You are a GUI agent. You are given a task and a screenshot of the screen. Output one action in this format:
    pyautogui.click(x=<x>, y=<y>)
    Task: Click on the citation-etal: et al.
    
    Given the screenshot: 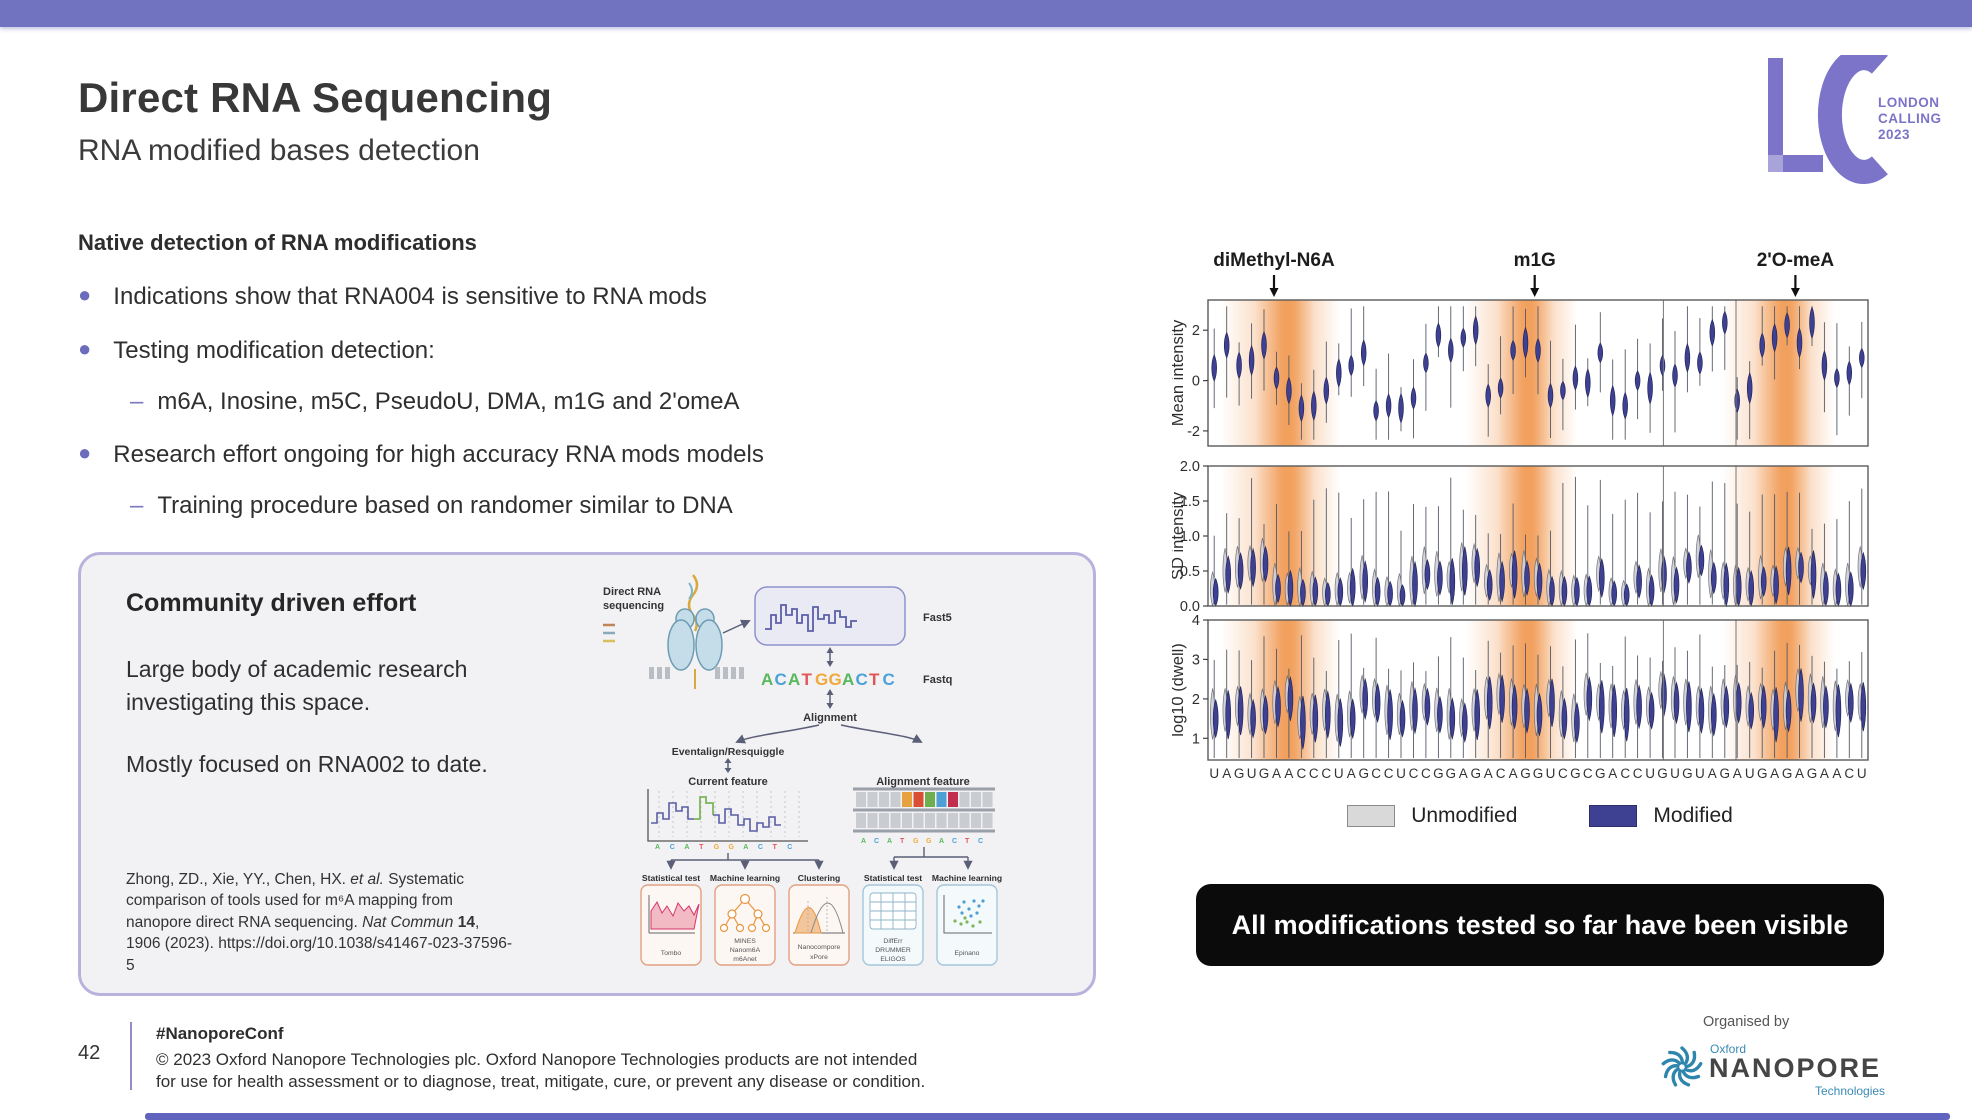 What is the action you would take?
    pyautogui.click(x=367, y=879)
    